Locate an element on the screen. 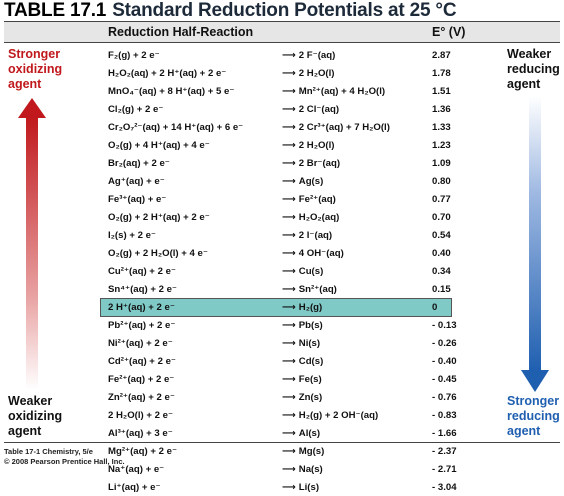 This screenshot has height=496, width=564. half-reaction-reactants: Mg²⁺(aq) + 2 e⁻ is located at coordinates (143, 451).